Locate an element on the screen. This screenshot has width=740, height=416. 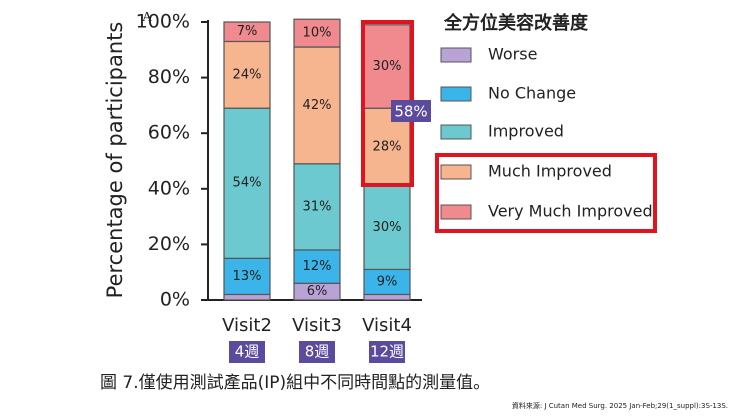
y-tick-label: 20% is located at coordinates (169, 244).